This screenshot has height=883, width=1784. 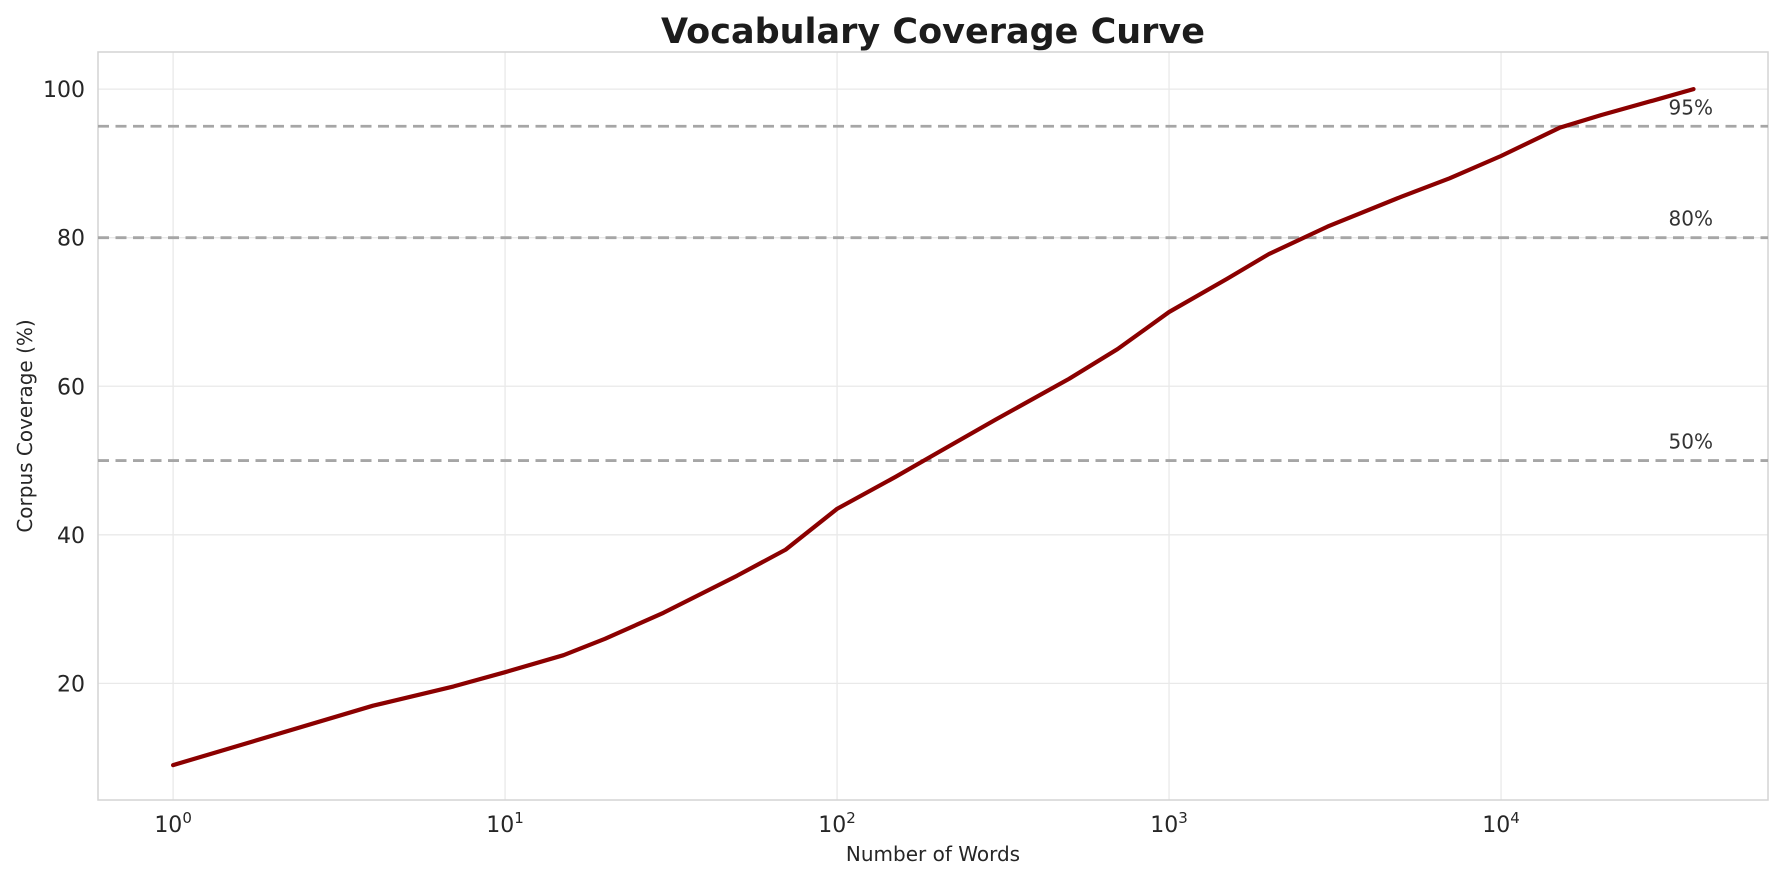 I want to click on reference-label-50: 50%, so click(x=1691, y=442).